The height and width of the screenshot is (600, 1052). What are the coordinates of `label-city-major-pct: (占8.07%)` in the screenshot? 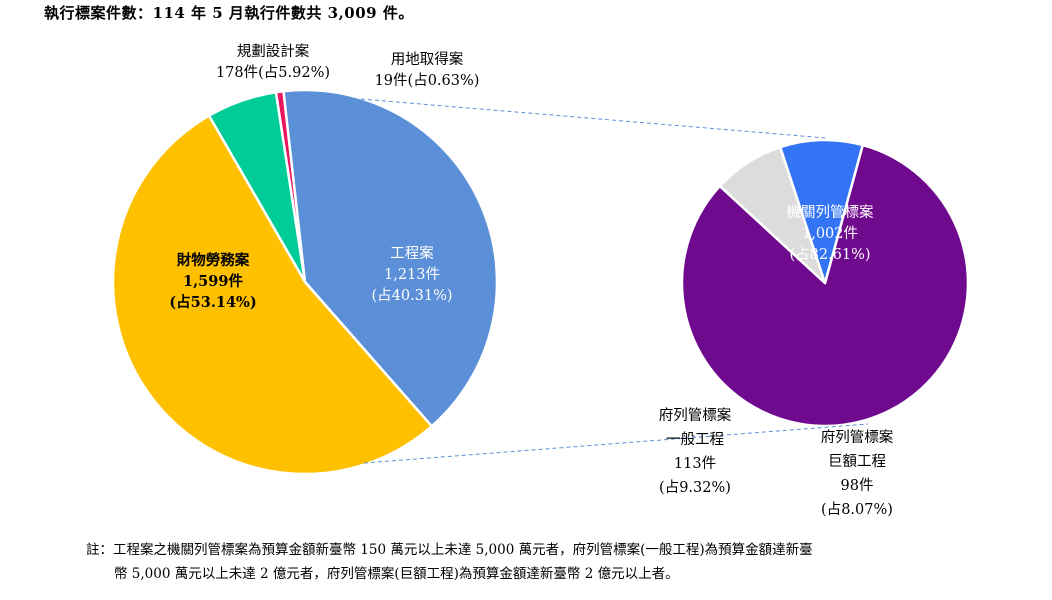 It's located at (857, 510).